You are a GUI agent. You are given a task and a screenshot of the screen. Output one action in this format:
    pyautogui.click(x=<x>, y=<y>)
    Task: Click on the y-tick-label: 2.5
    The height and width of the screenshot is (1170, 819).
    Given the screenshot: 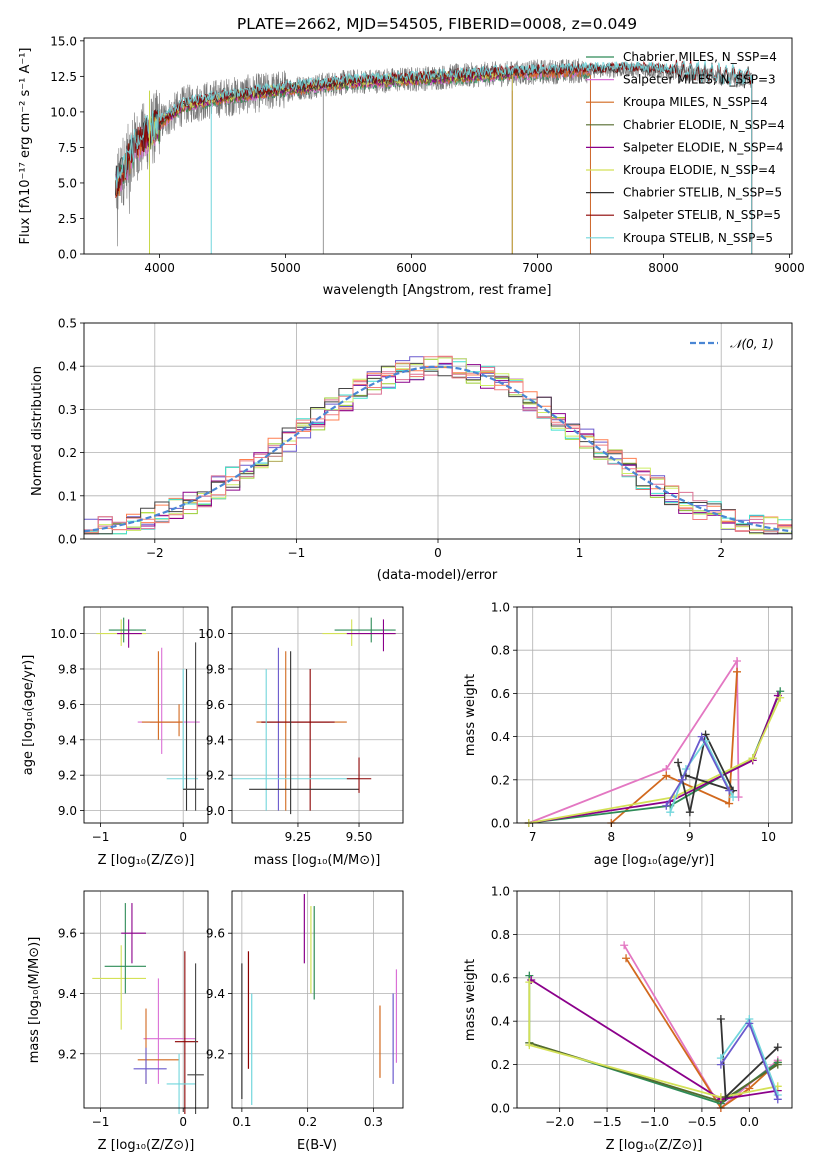 What is the action you would take?
    pyautogui.click(x=67, y=219)
    